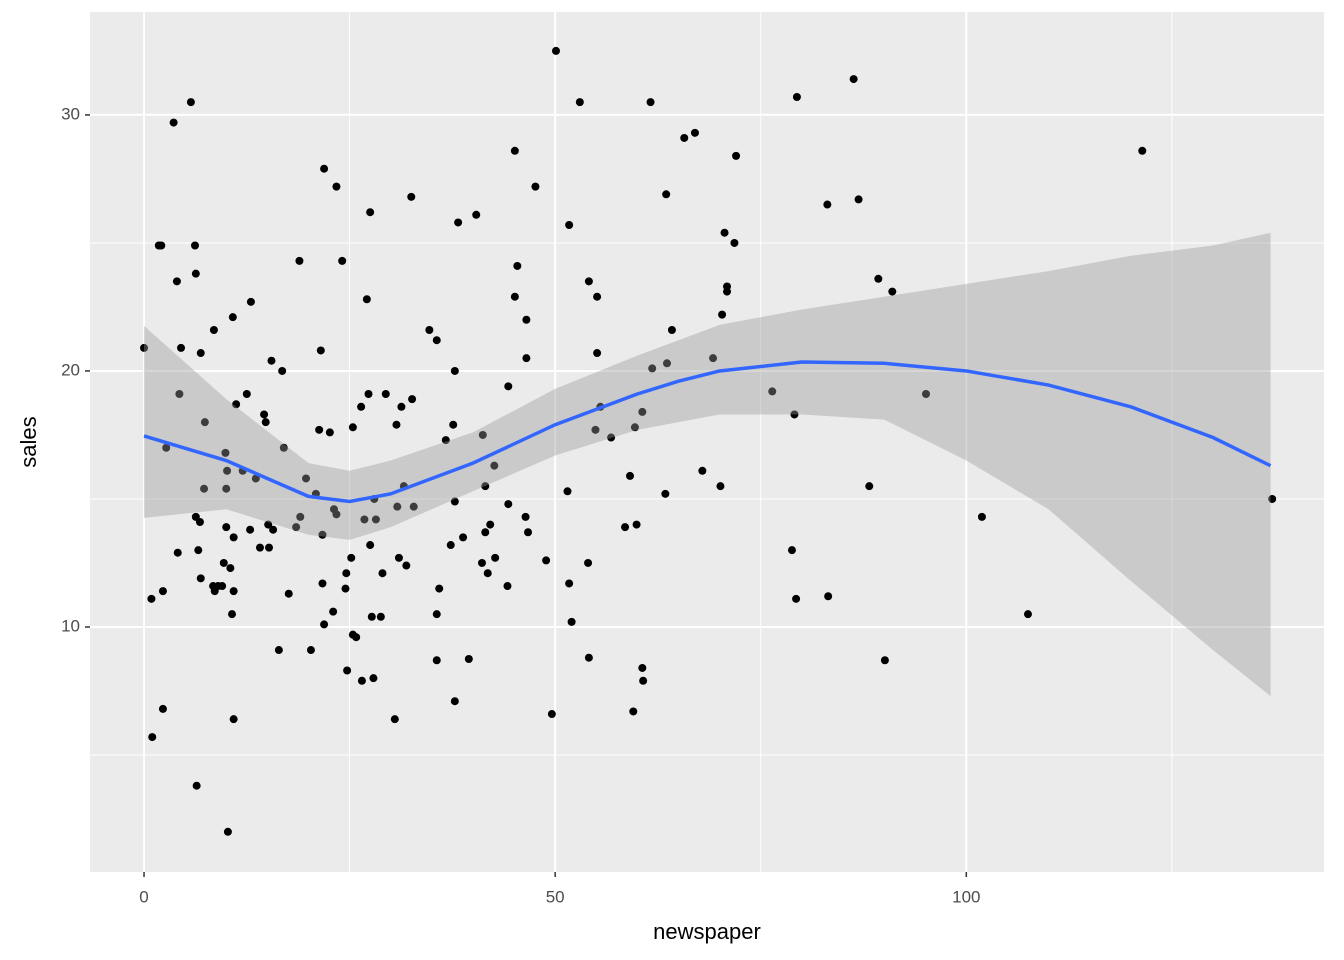 Image resolution: width=1344 pixels, height=960 pixels. What do you see at coordinates (707, 931) in the screenshot?
I see `x-axis-title: newspaper` at bounding box center [707, 931].